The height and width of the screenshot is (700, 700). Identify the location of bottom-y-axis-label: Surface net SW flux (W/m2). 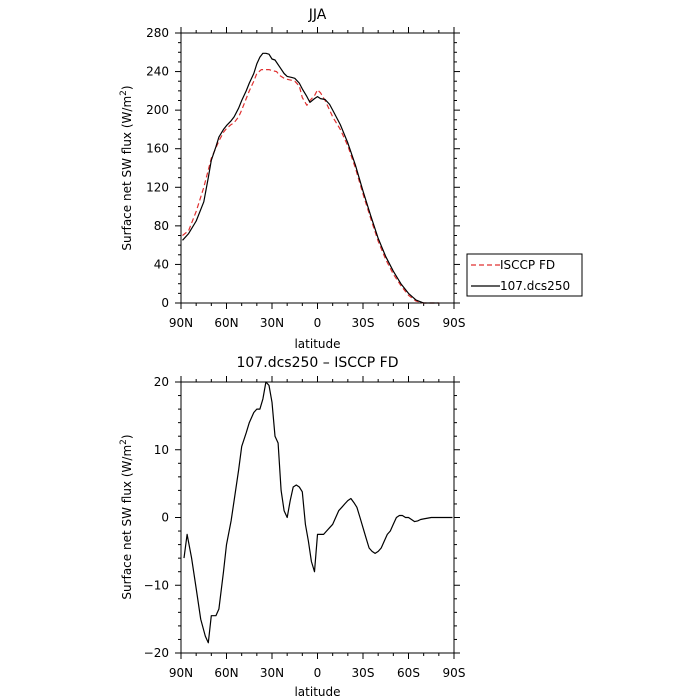
(126, 516).